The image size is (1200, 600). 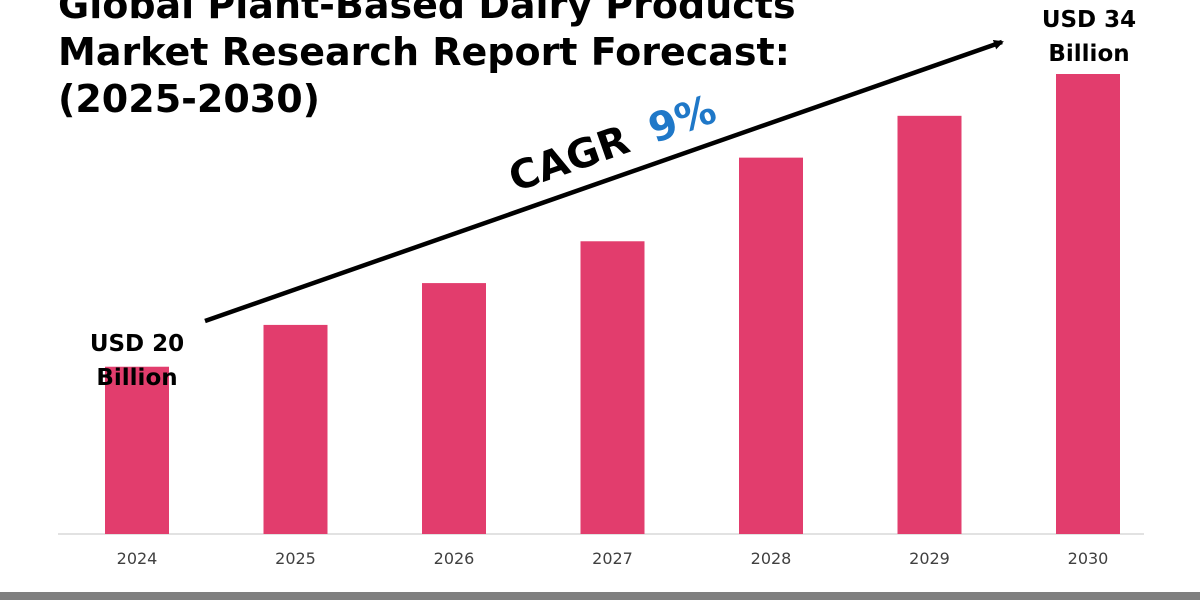 I want to click on bar-2026, so click(x=454, y=408).